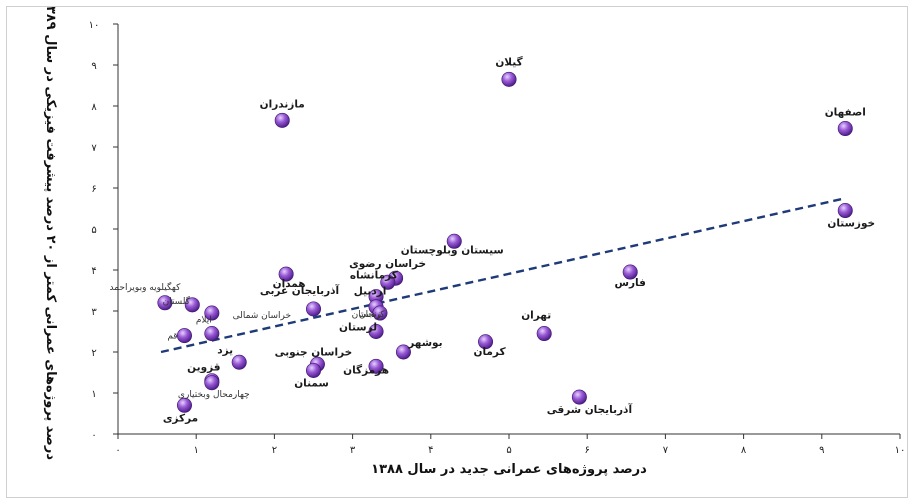  What do you see at coordinates (358, 328) in the screenshot?
I see `point-label: لرستان` at bounding box center [358, 328].